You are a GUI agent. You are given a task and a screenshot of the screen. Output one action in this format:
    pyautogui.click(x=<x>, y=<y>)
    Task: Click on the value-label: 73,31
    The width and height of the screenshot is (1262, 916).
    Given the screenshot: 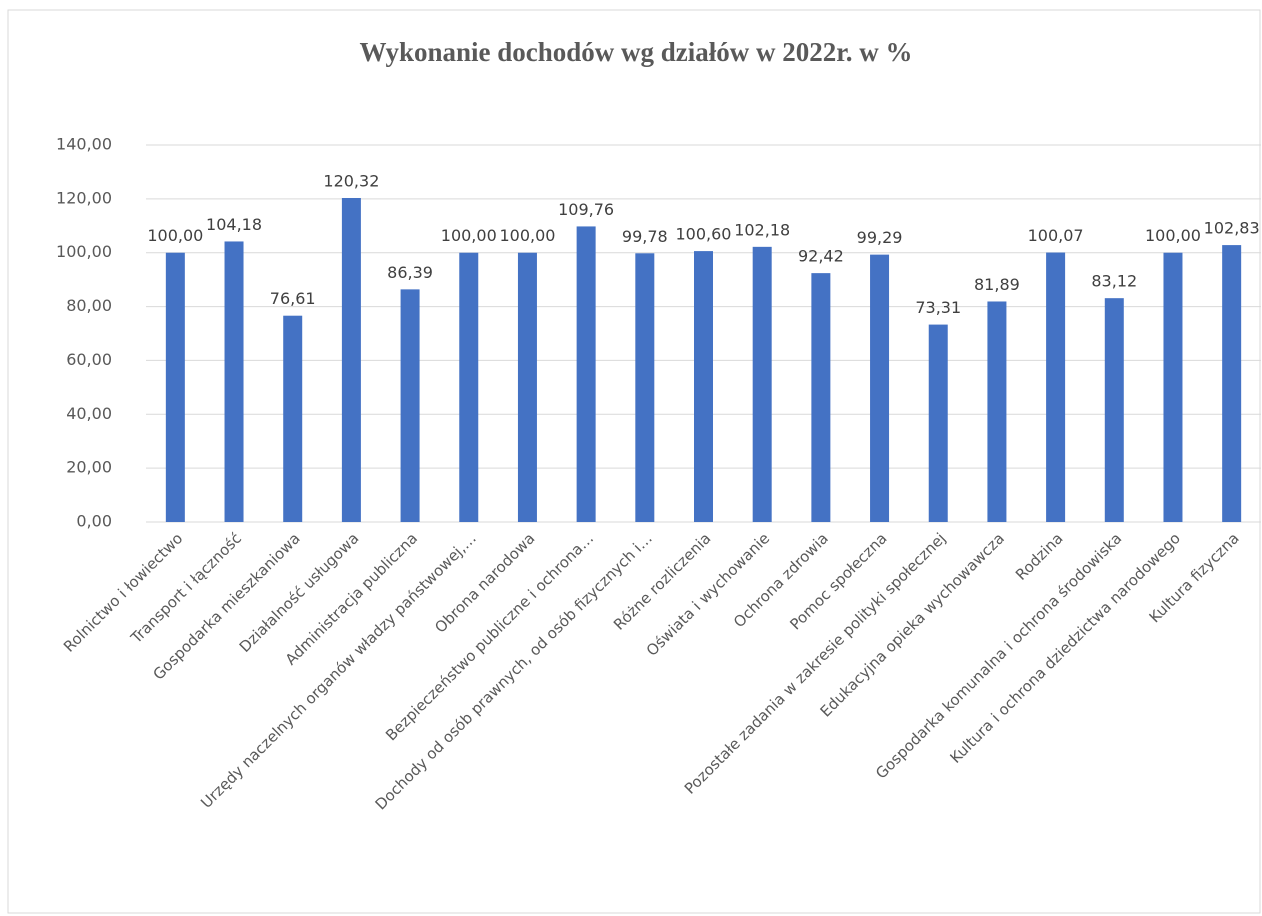 What is the action you would take?
    pyautogui.click(x=938, y=307)
    